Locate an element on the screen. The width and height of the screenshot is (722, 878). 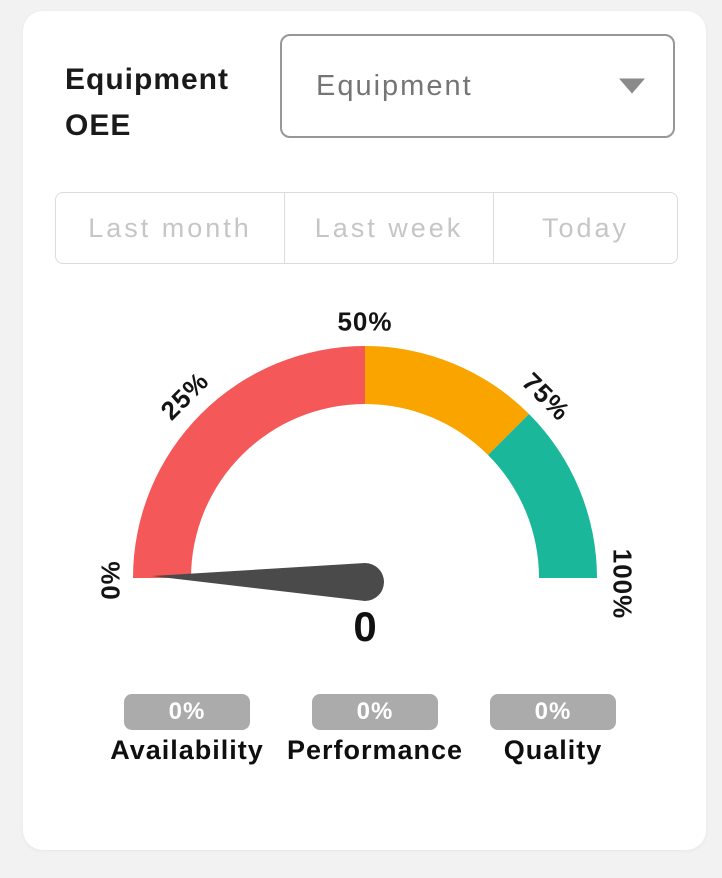
metric-availability: 0% Availability is located at coordinates (187, 730).